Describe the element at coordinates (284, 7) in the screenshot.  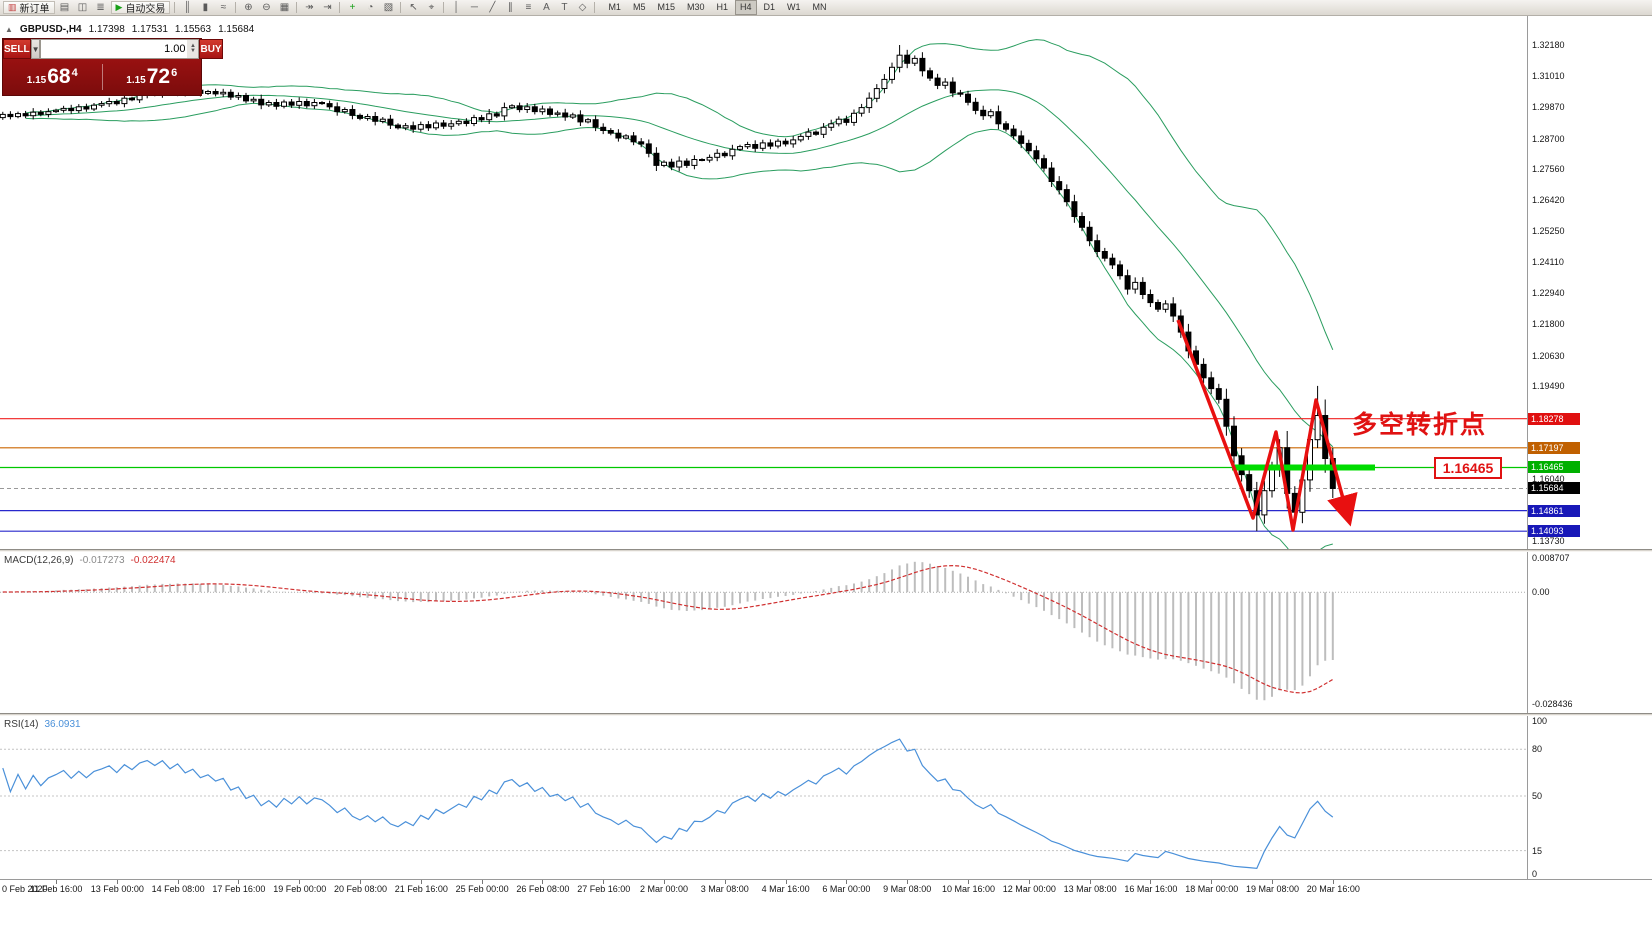
I see `tile-windows-icon: ▦` at that location.